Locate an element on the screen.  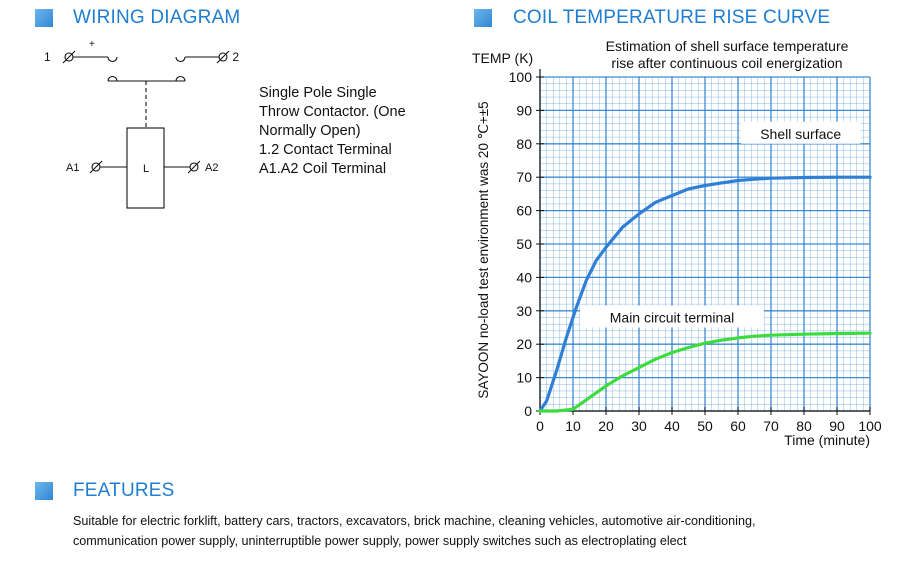
wiring-desc-line: Normally Open) is located at coordinates (310, 131).